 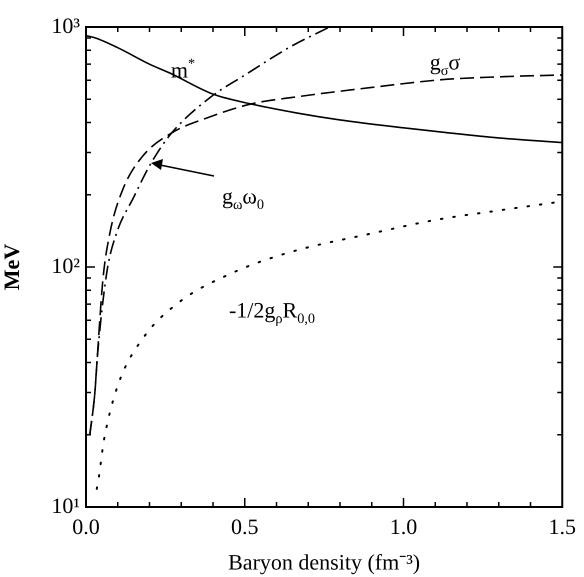 I want to click on x-tick-label: 1.0, so click(x=404, y=526).